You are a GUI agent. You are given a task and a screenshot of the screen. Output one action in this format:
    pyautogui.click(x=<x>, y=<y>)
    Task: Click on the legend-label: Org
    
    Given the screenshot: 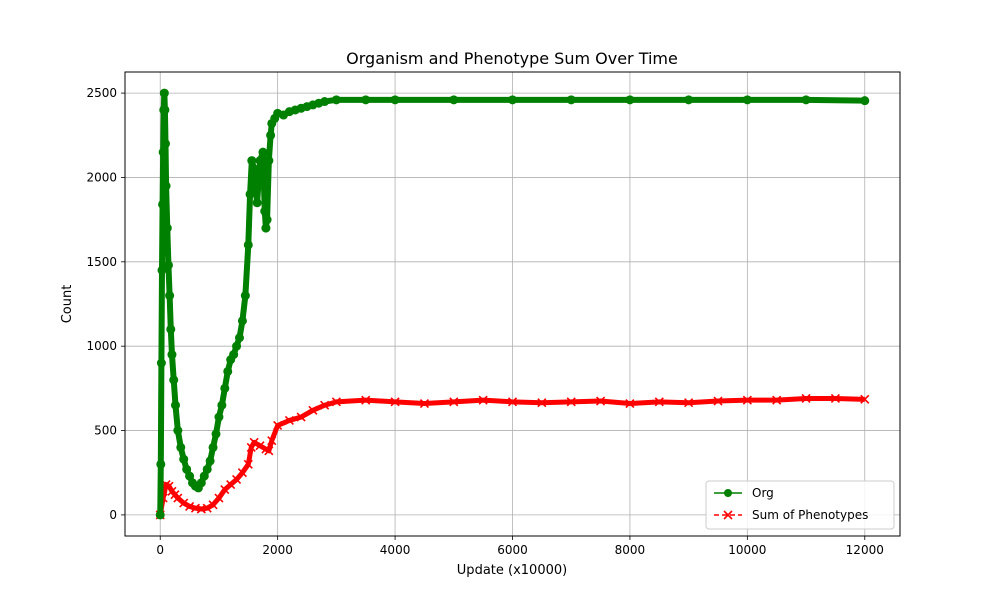 What is the action you would take?
    pyautogui.click(x=763, y=493)
    